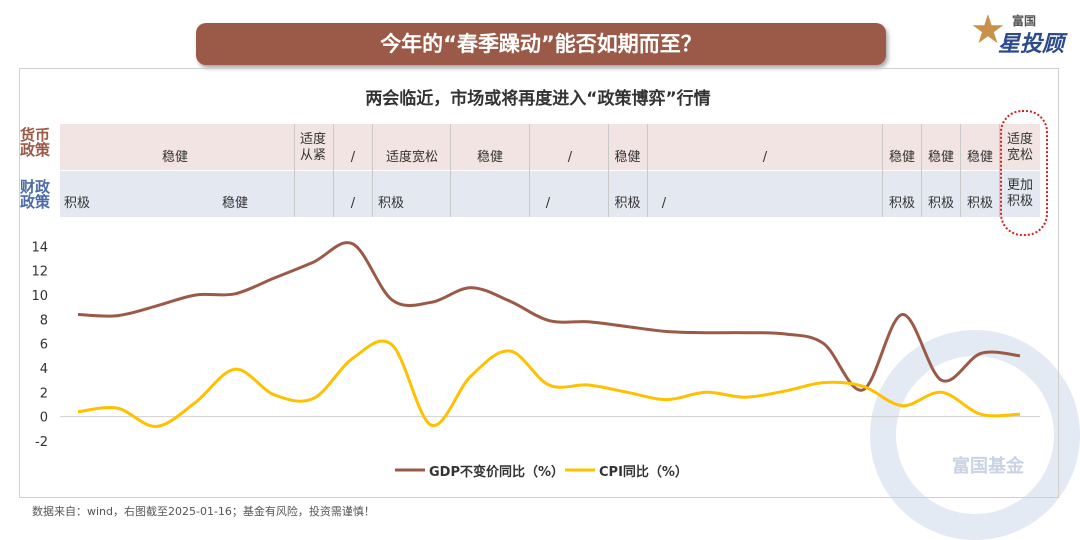  What do you see at coordinates (39, 296) in the screenshot?
I see `y-tick-label: 10` at bounding box center [39, 296].